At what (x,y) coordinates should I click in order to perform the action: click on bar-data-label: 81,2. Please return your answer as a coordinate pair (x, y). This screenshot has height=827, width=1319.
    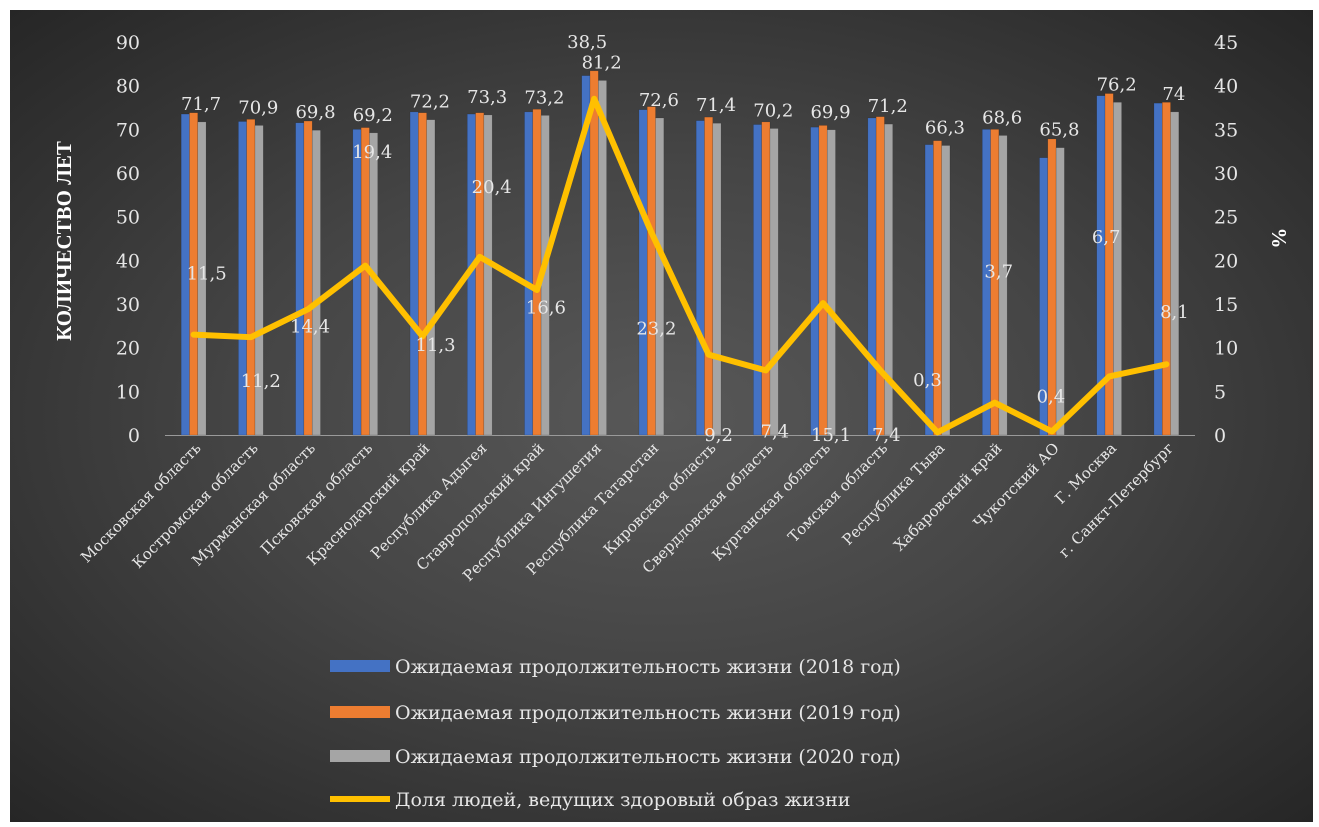
    Looking at the image, I should click on (602, 62).